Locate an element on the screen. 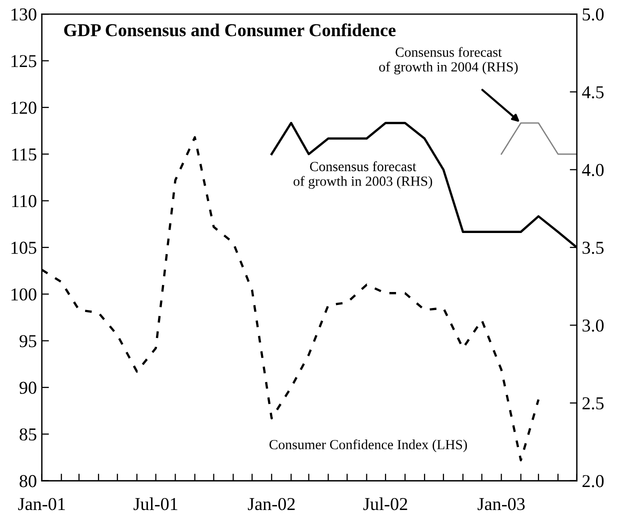 Image resolution: width=625 pixels, height=522 pixels. y2-tick-label: 3.5 is located at coordinates (593, 248).